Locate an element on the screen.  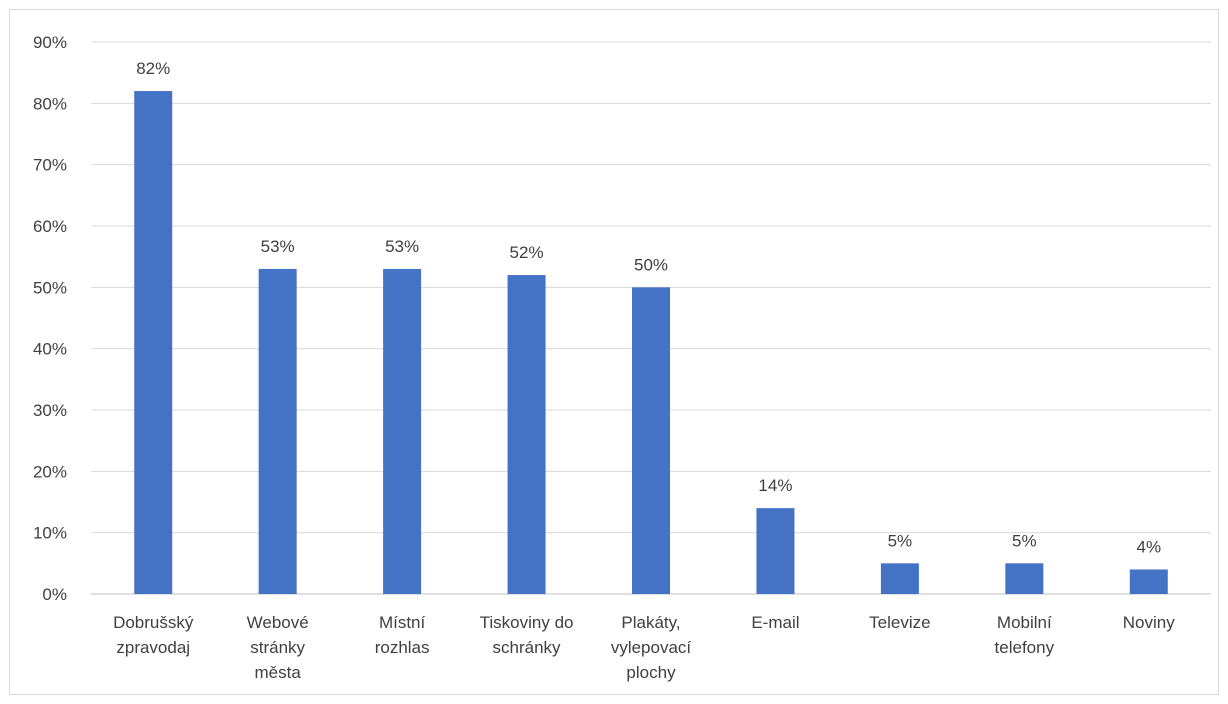
y-tick-label: 40% is located at coordinates (50, 349).